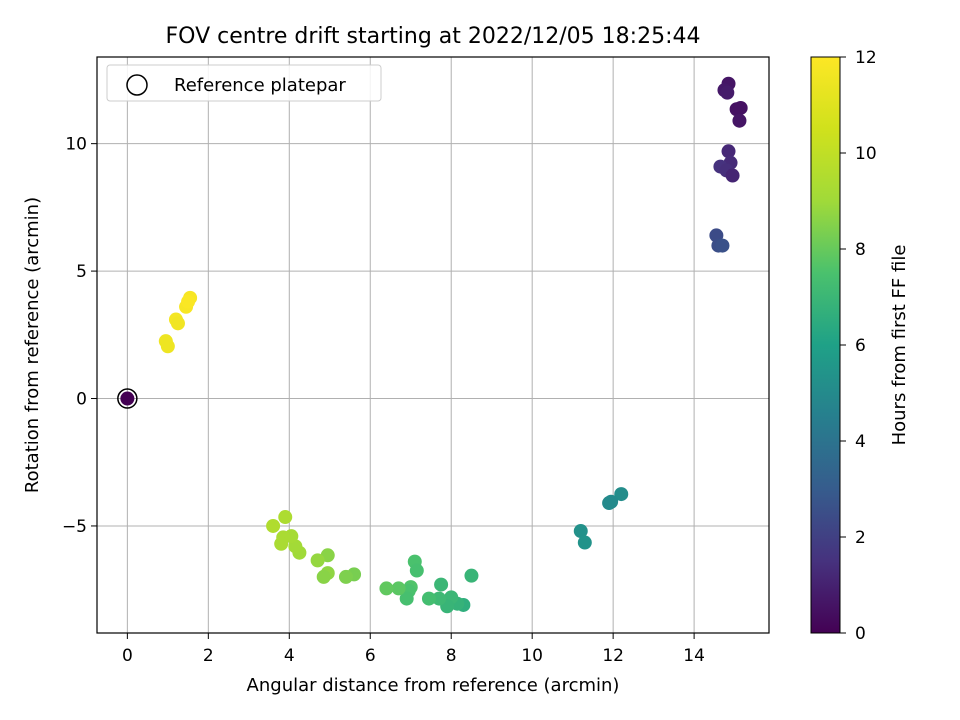 This screenshot has width=960, height=720. What do you see at coordinates (137, 85) in the screenshot?
I see `legend-marker-icon` at bounding box center [137, 85].